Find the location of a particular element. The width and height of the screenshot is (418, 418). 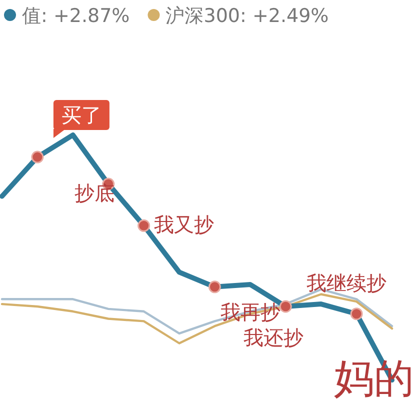

annotation: 妈的 is located at coordinates (374, 379).